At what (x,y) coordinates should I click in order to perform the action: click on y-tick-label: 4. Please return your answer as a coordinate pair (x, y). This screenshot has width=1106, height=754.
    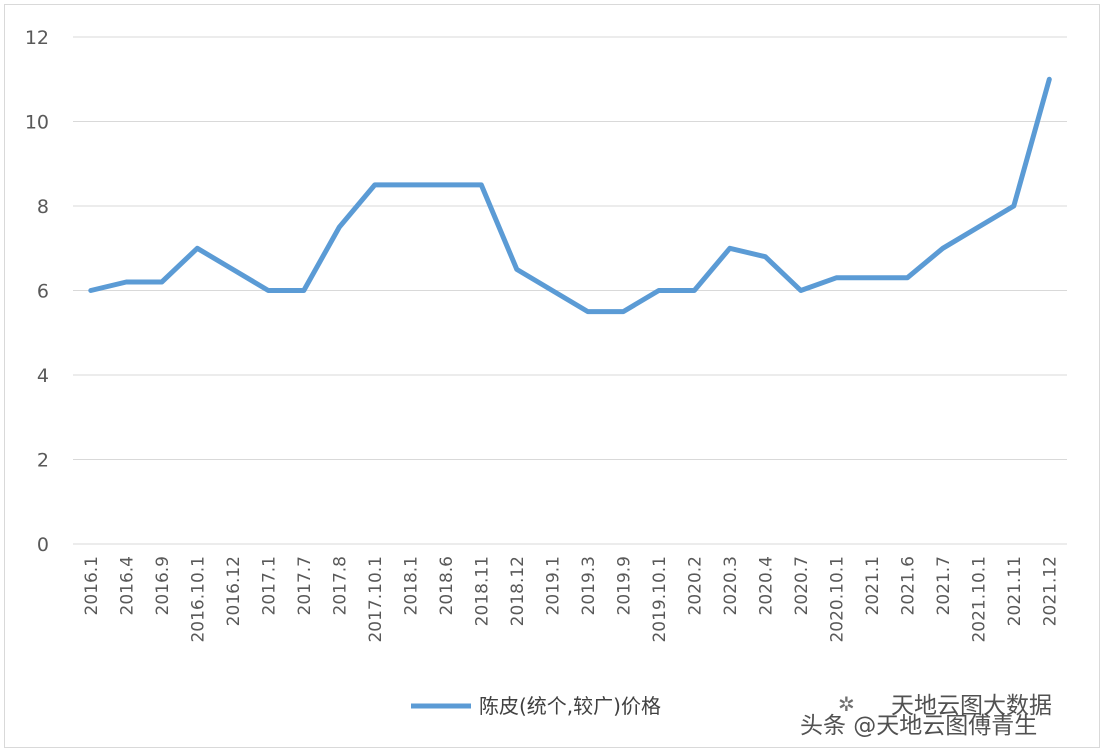
    Looking at the image, I should click on (43, 376).